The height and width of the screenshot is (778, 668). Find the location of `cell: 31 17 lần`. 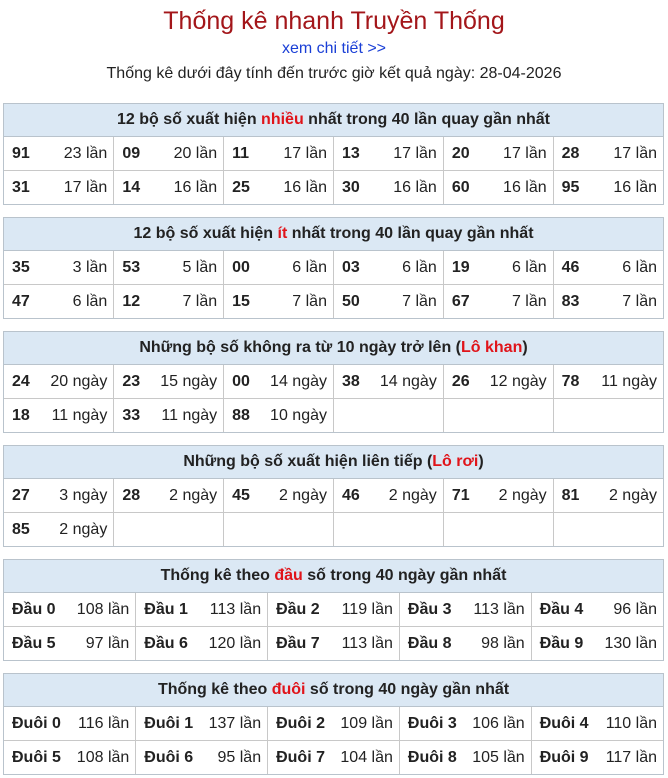

cell: 31 17 lần is located at coordinates (59, 187).